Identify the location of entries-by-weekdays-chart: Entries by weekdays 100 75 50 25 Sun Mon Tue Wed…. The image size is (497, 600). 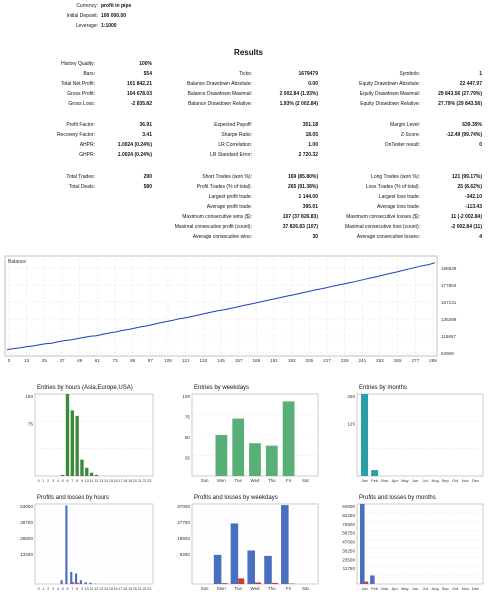
(250, 434).